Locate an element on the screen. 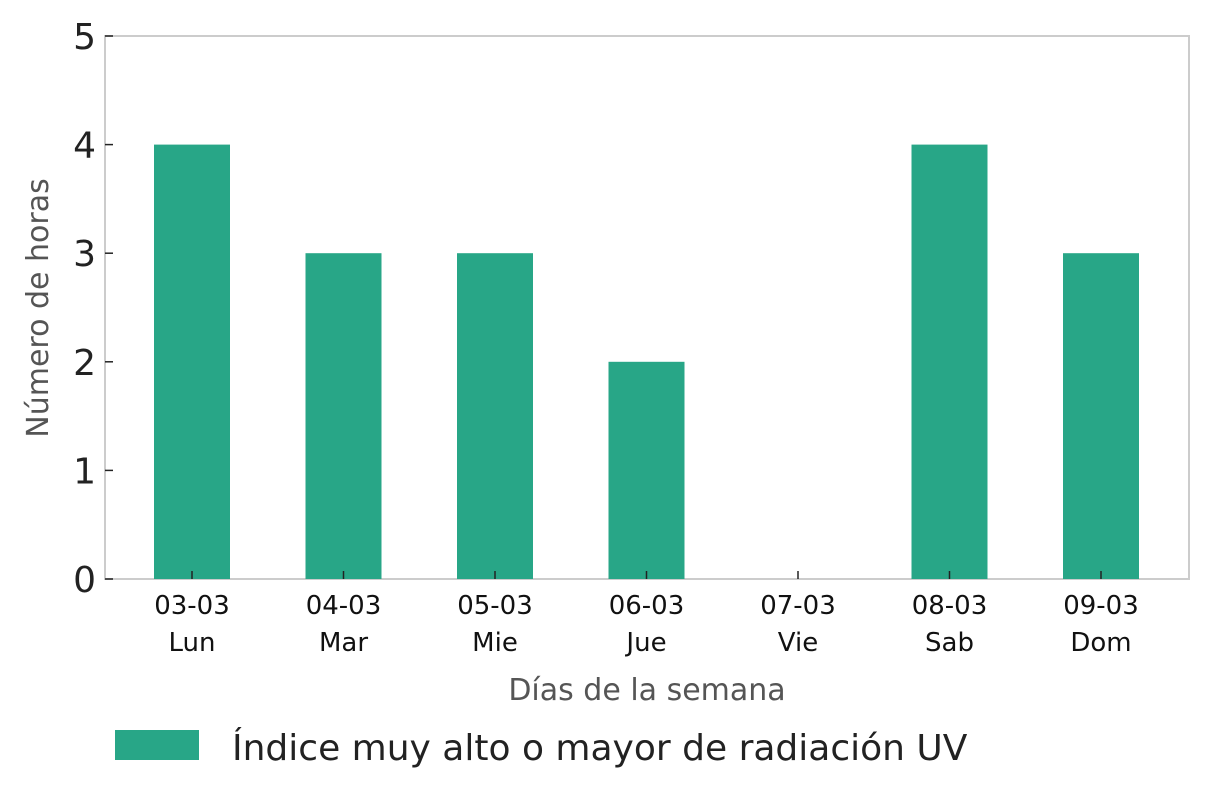 The image size is (1209, 807). x-tick-label: 07-03 Vie is located at coordinates (798, 624).